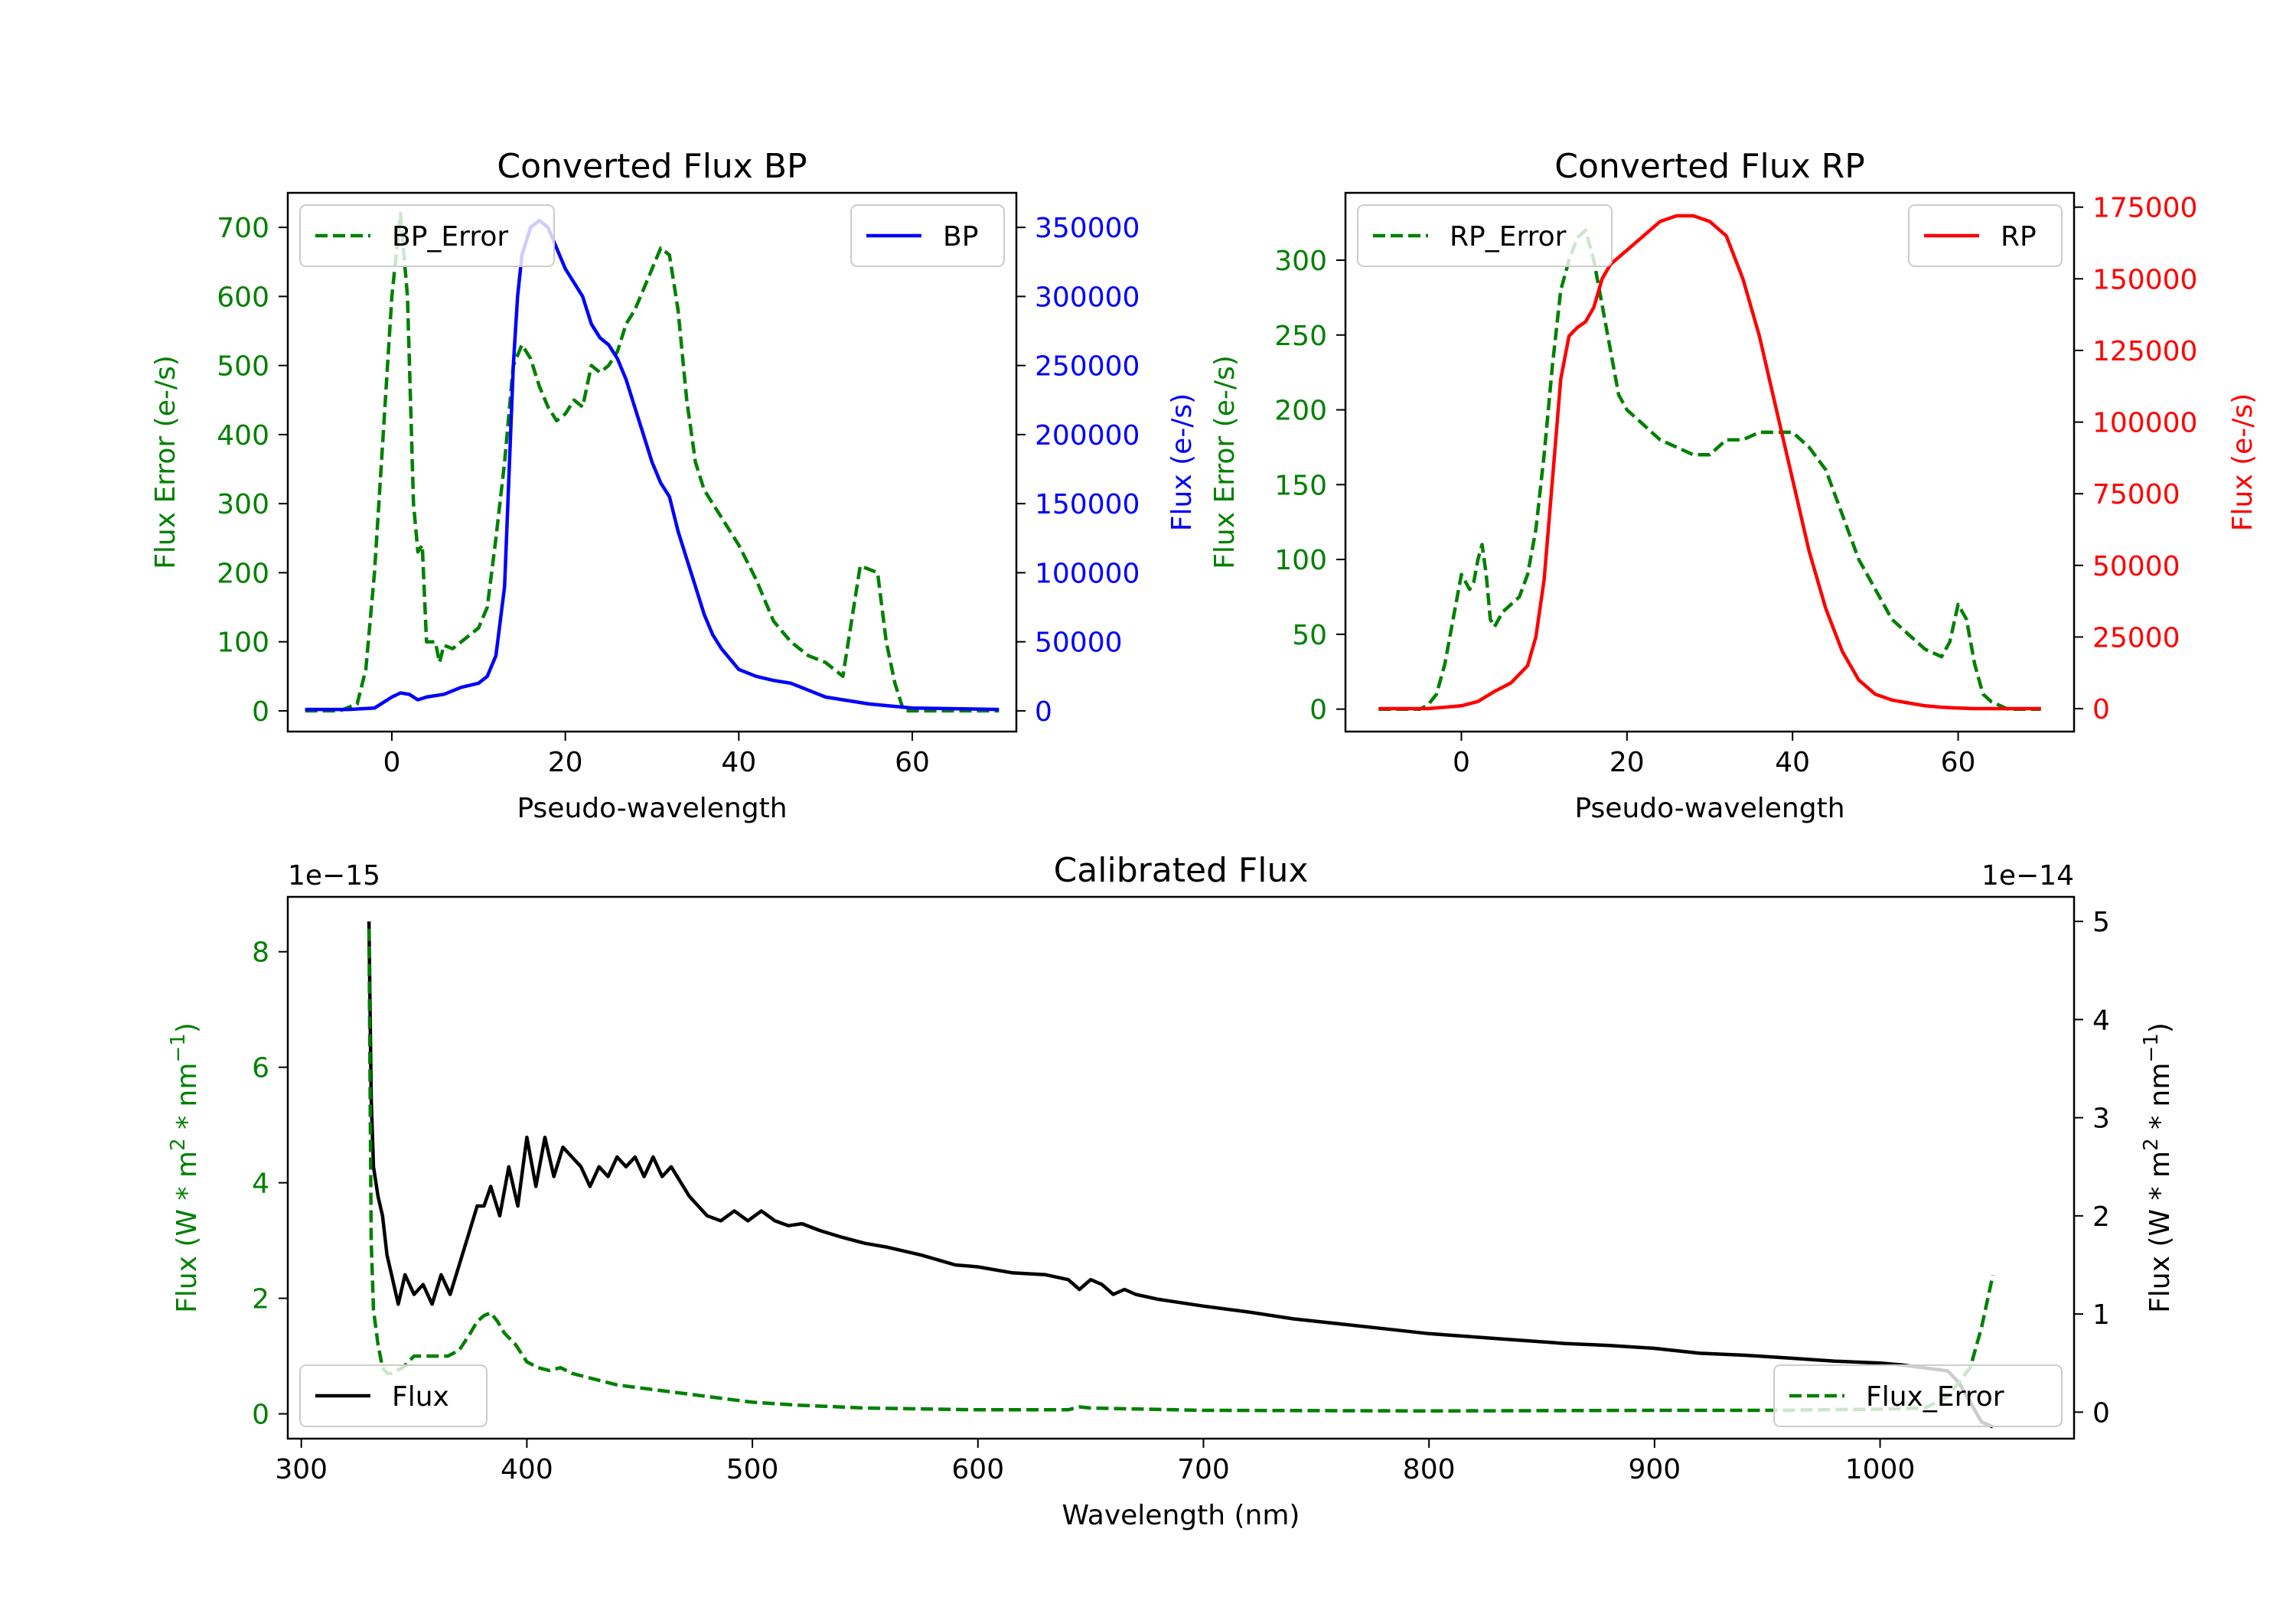 This screenshot has width=2296, height=1607. What do you see at coordinates (1429, 1470) in the screenshot?
I see `x-tick-label: 800` at bounding box center [1429, 1470].